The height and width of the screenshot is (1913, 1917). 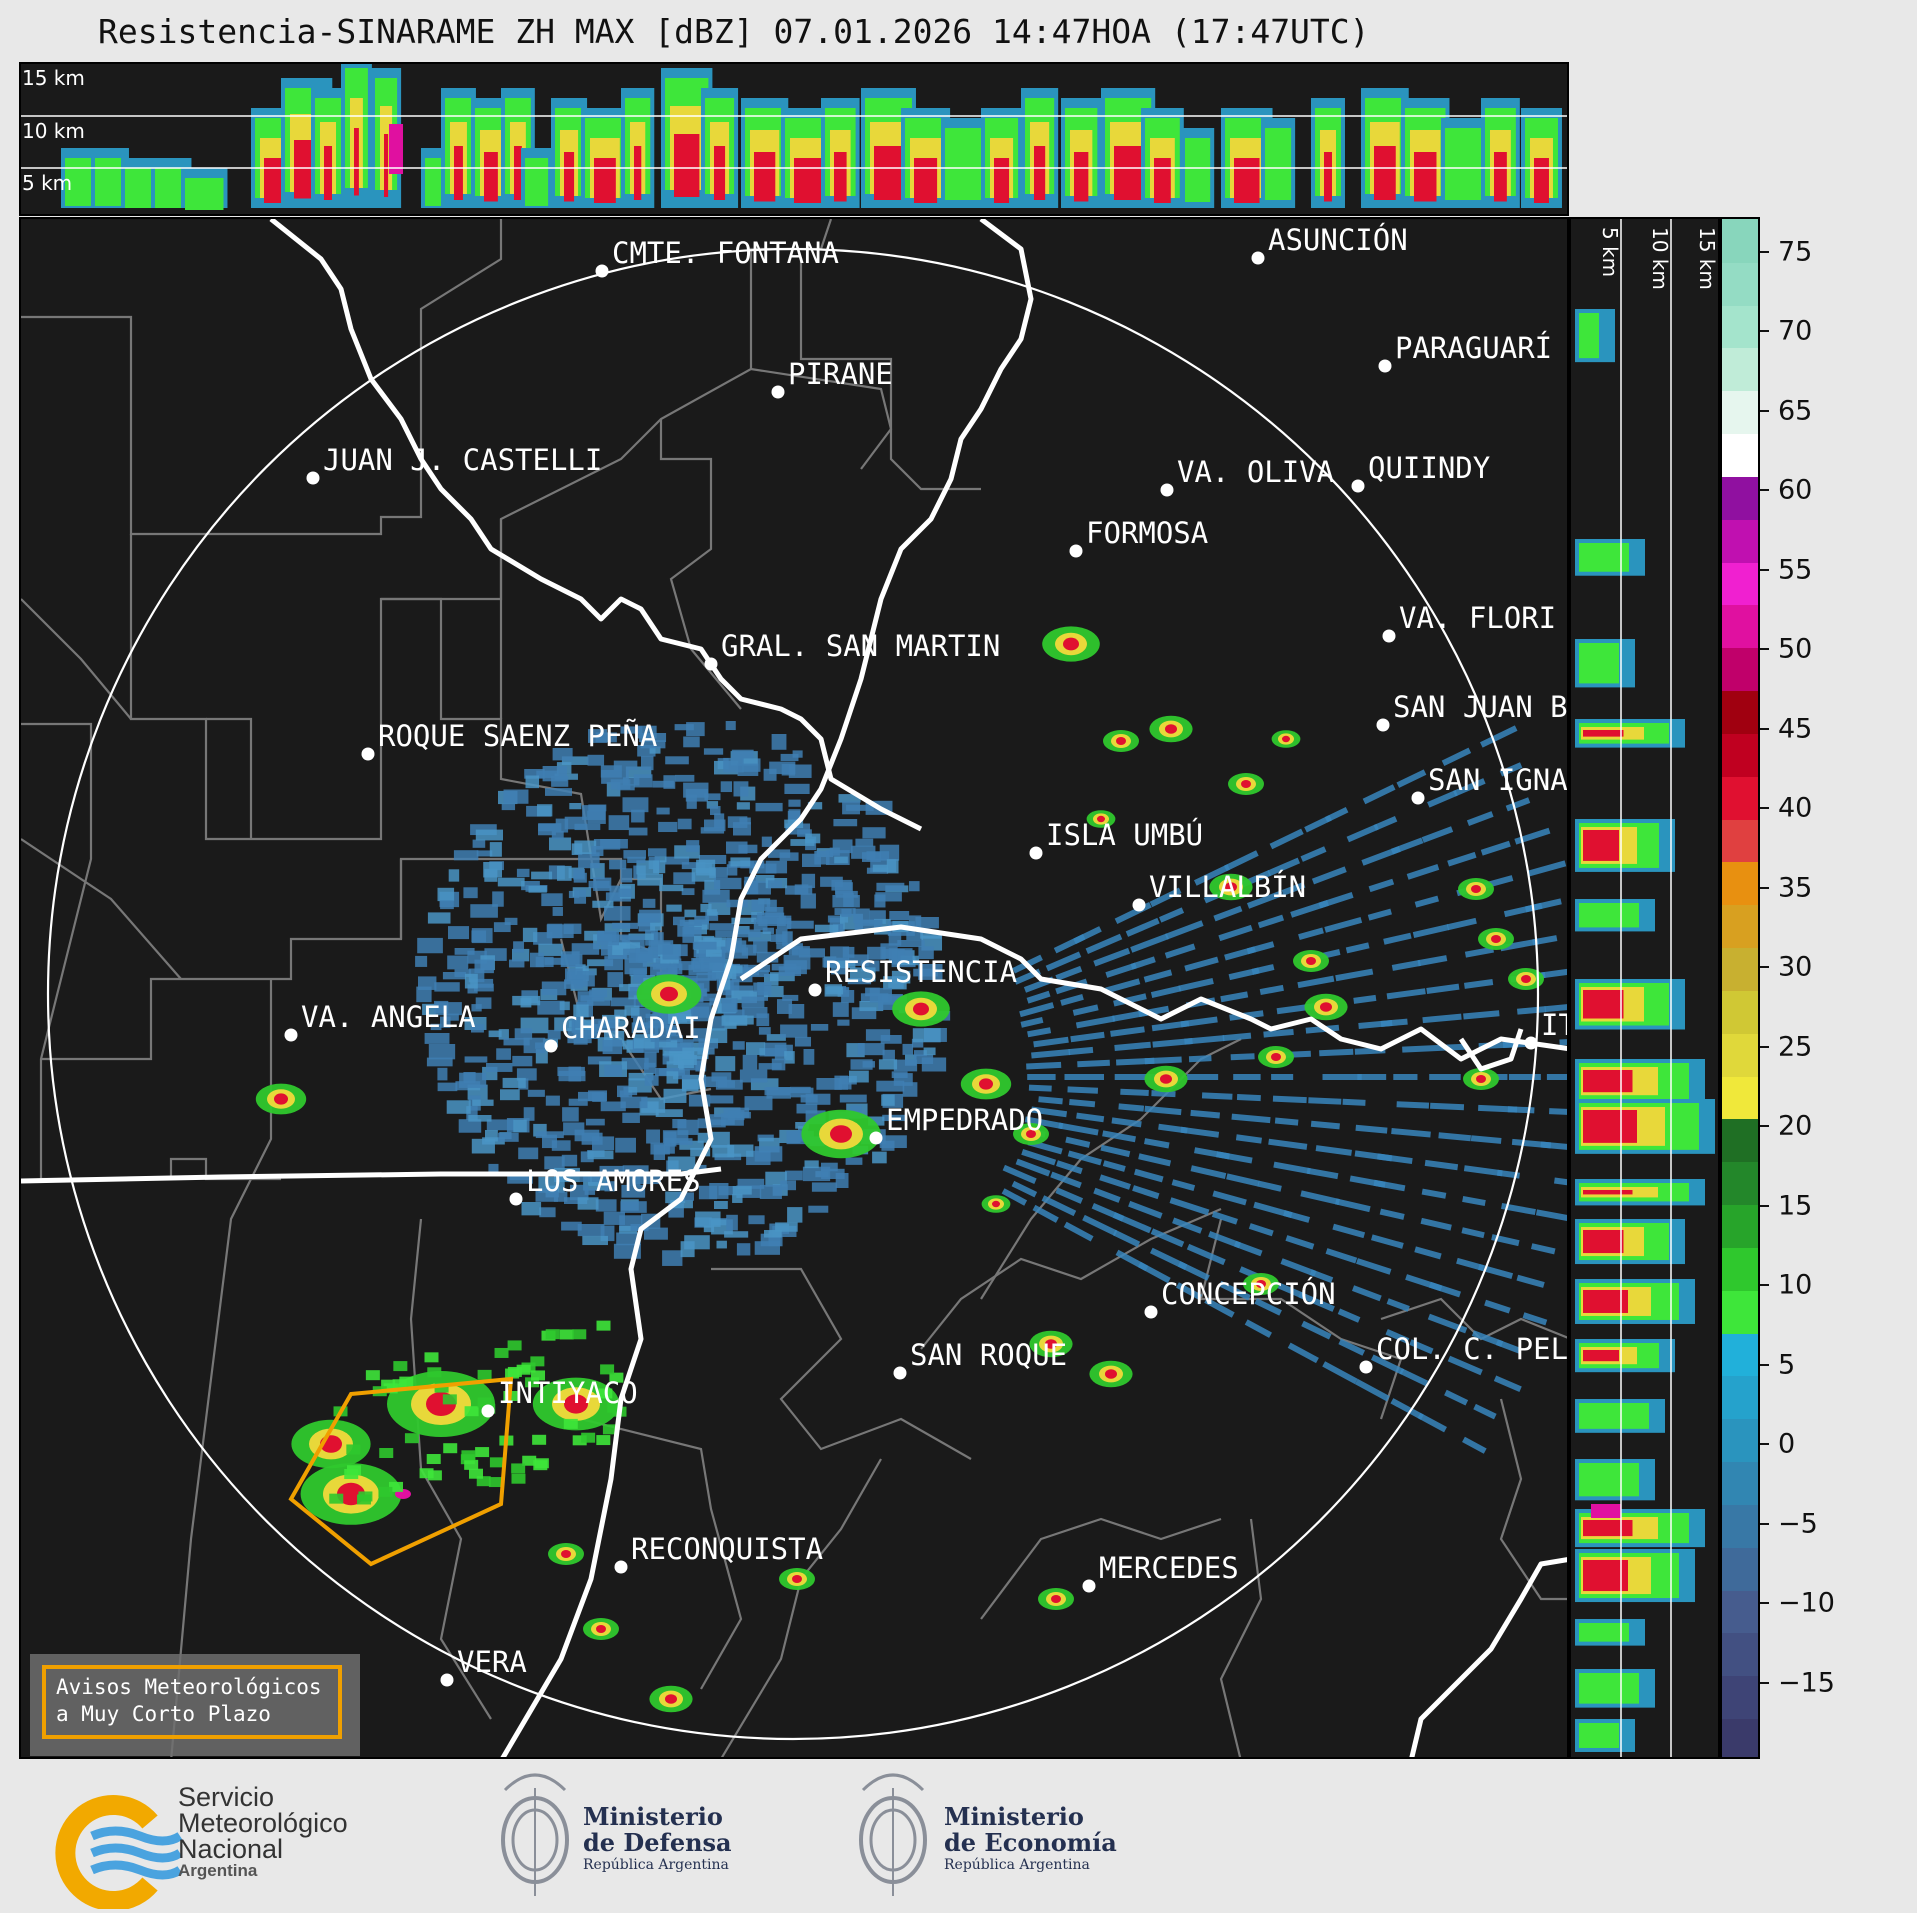 I want to click on echo-cell-red, so click(x=1261, y=1284).